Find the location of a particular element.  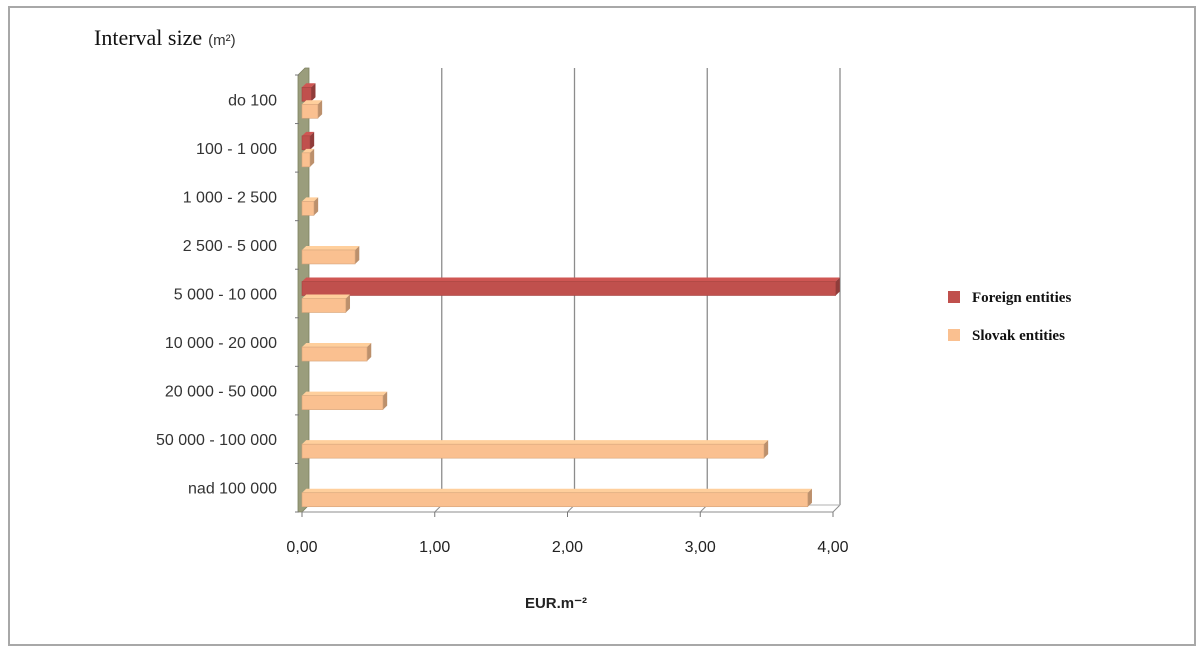

category-label: do 100 is located at coordinates (252, 100).